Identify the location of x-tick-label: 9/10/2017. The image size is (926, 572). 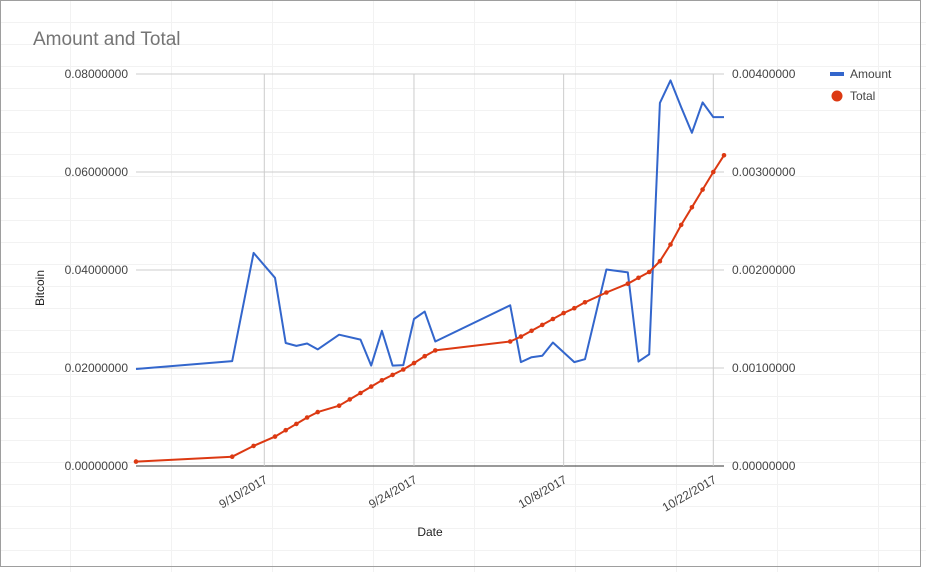
(244, 491).